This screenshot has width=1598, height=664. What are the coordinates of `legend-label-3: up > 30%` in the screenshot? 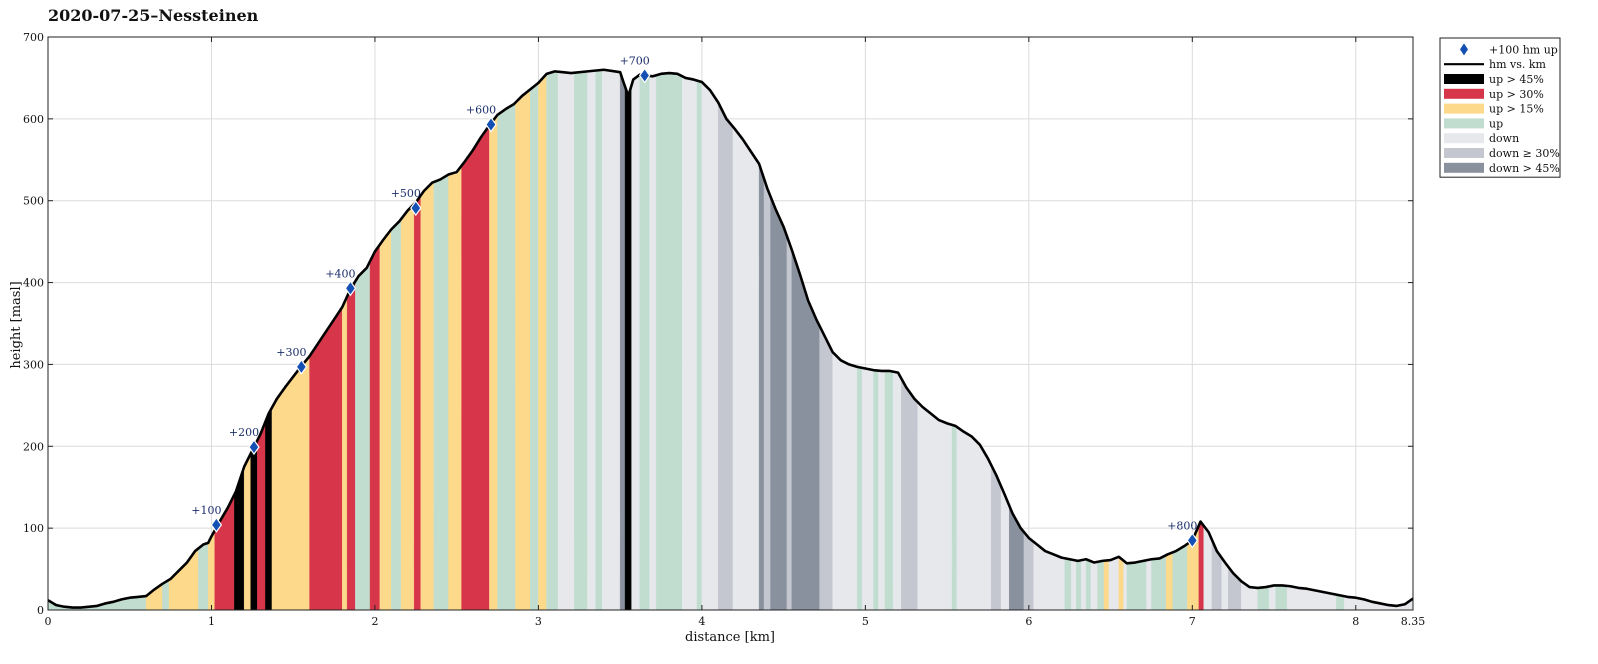 It's located at (1516, 94).